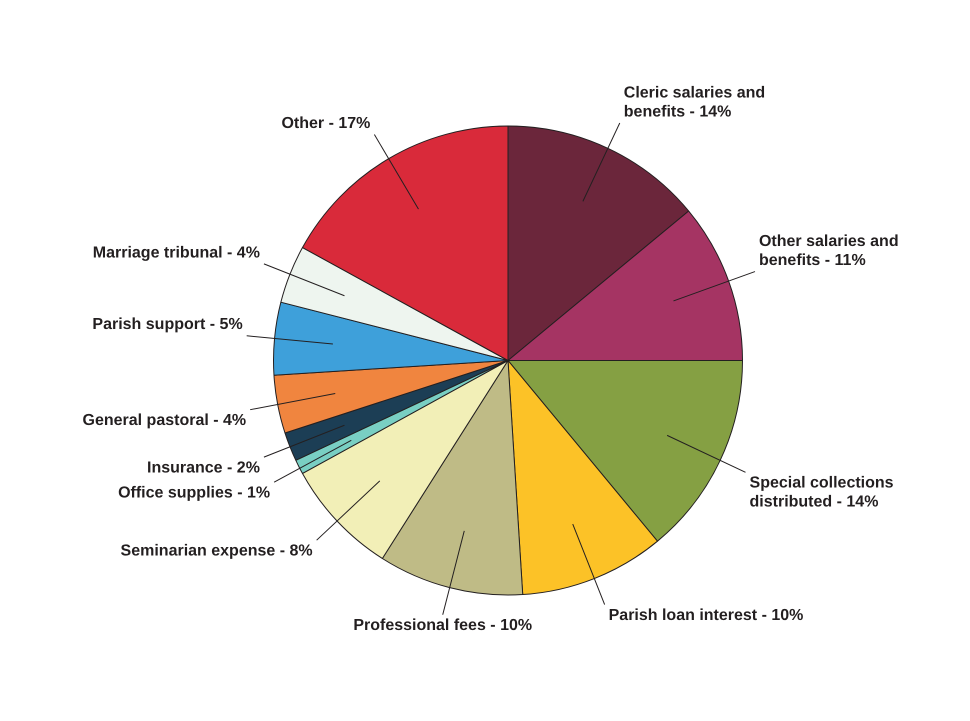 This screenshot has width=970, height=721. I want to click on slice-label: Marriage tribunal - 4%, so click(176, 253).